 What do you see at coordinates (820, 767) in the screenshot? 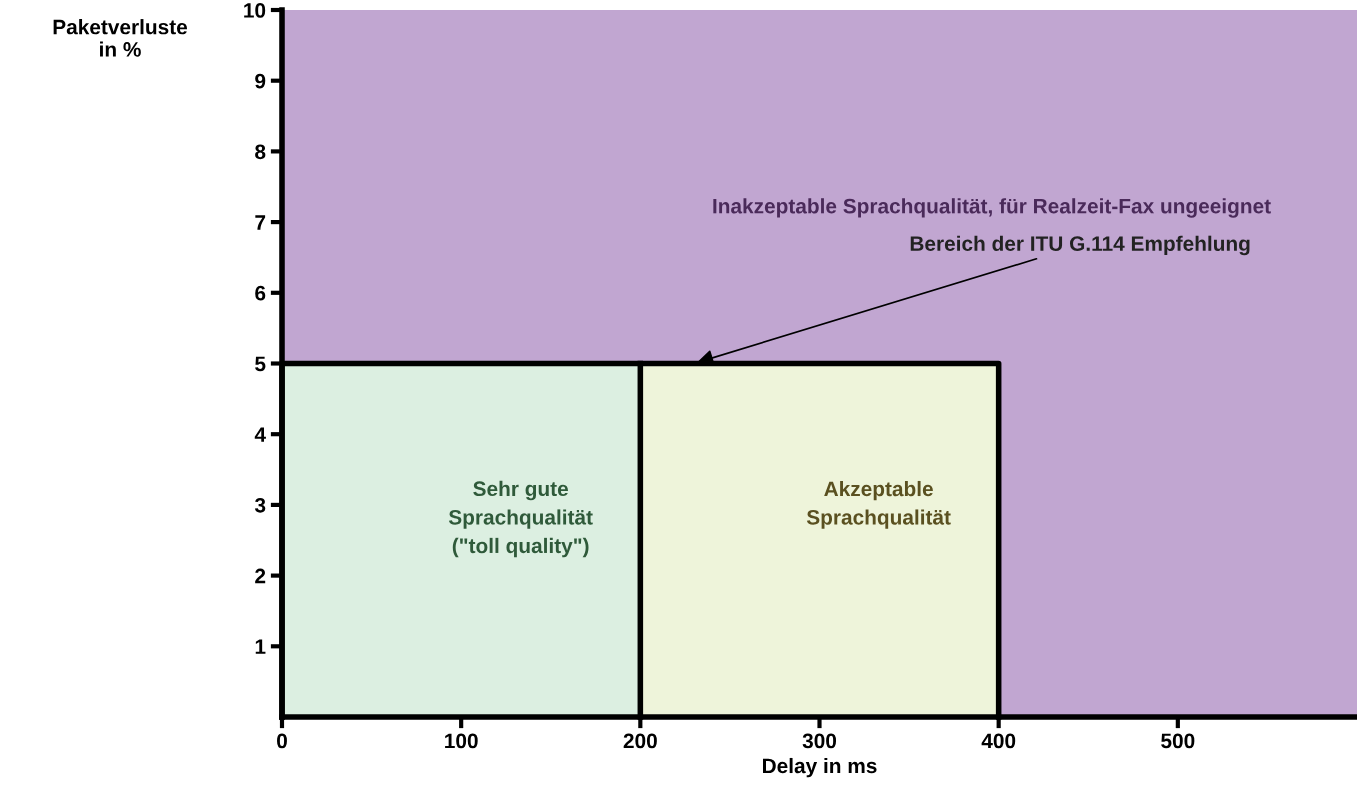
I see `x-axis-title: Delay in ms` at bounding box center [820, 767].